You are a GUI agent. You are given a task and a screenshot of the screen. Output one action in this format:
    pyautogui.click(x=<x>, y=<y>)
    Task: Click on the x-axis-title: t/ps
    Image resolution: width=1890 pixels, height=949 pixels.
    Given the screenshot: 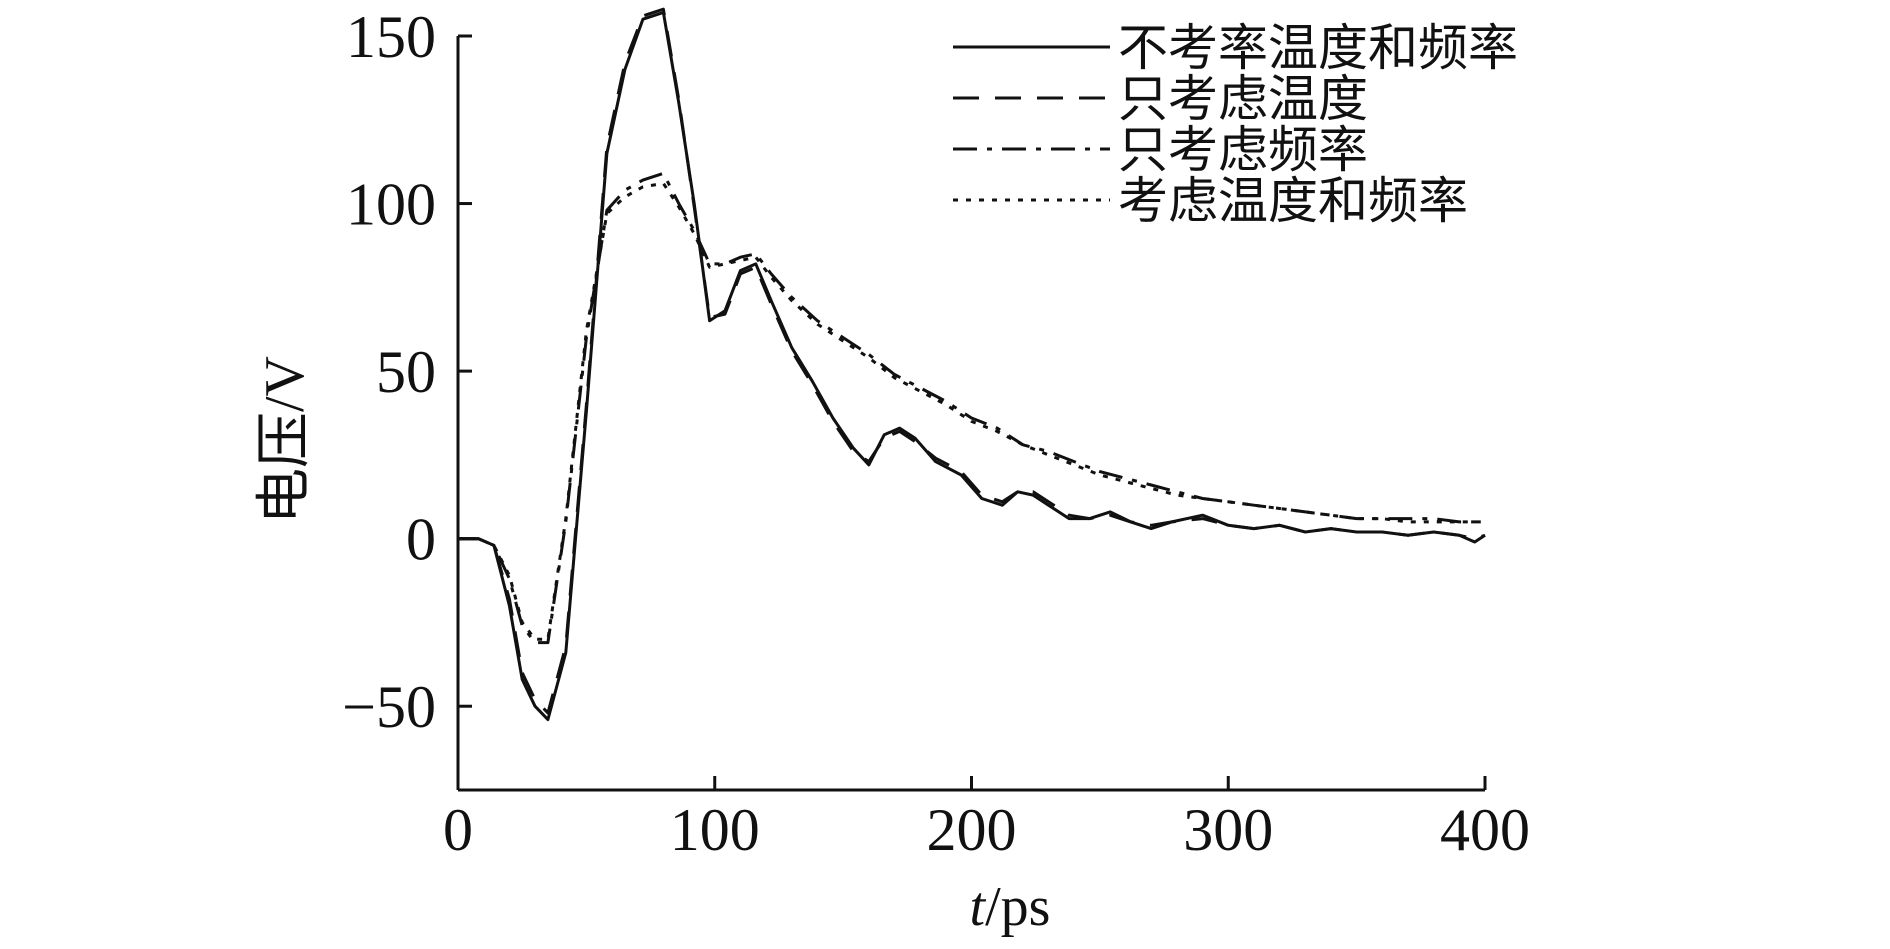 What is the action you would take?
    pyautogui.click(x=1010, y=907)
    